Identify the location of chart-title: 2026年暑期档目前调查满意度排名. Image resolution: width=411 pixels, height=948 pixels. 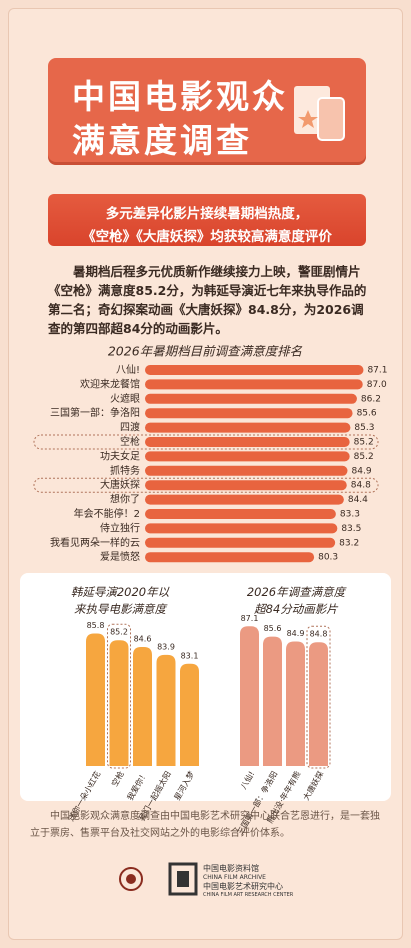
(205, 351).